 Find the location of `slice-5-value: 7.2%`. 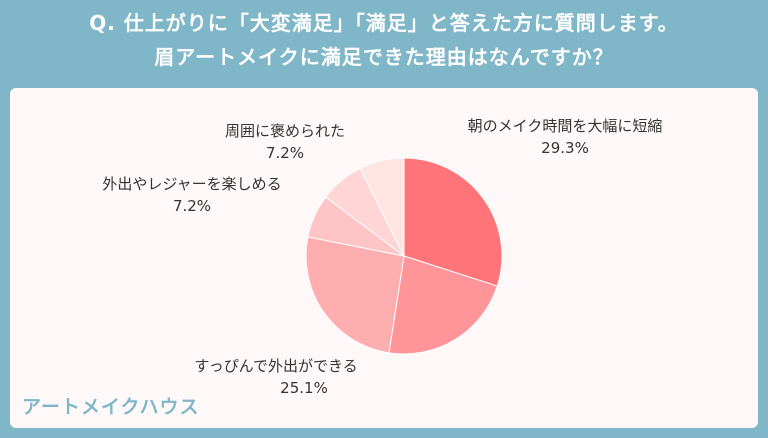

slice-5-value: 7.2% is located at coordinates (285, 153).